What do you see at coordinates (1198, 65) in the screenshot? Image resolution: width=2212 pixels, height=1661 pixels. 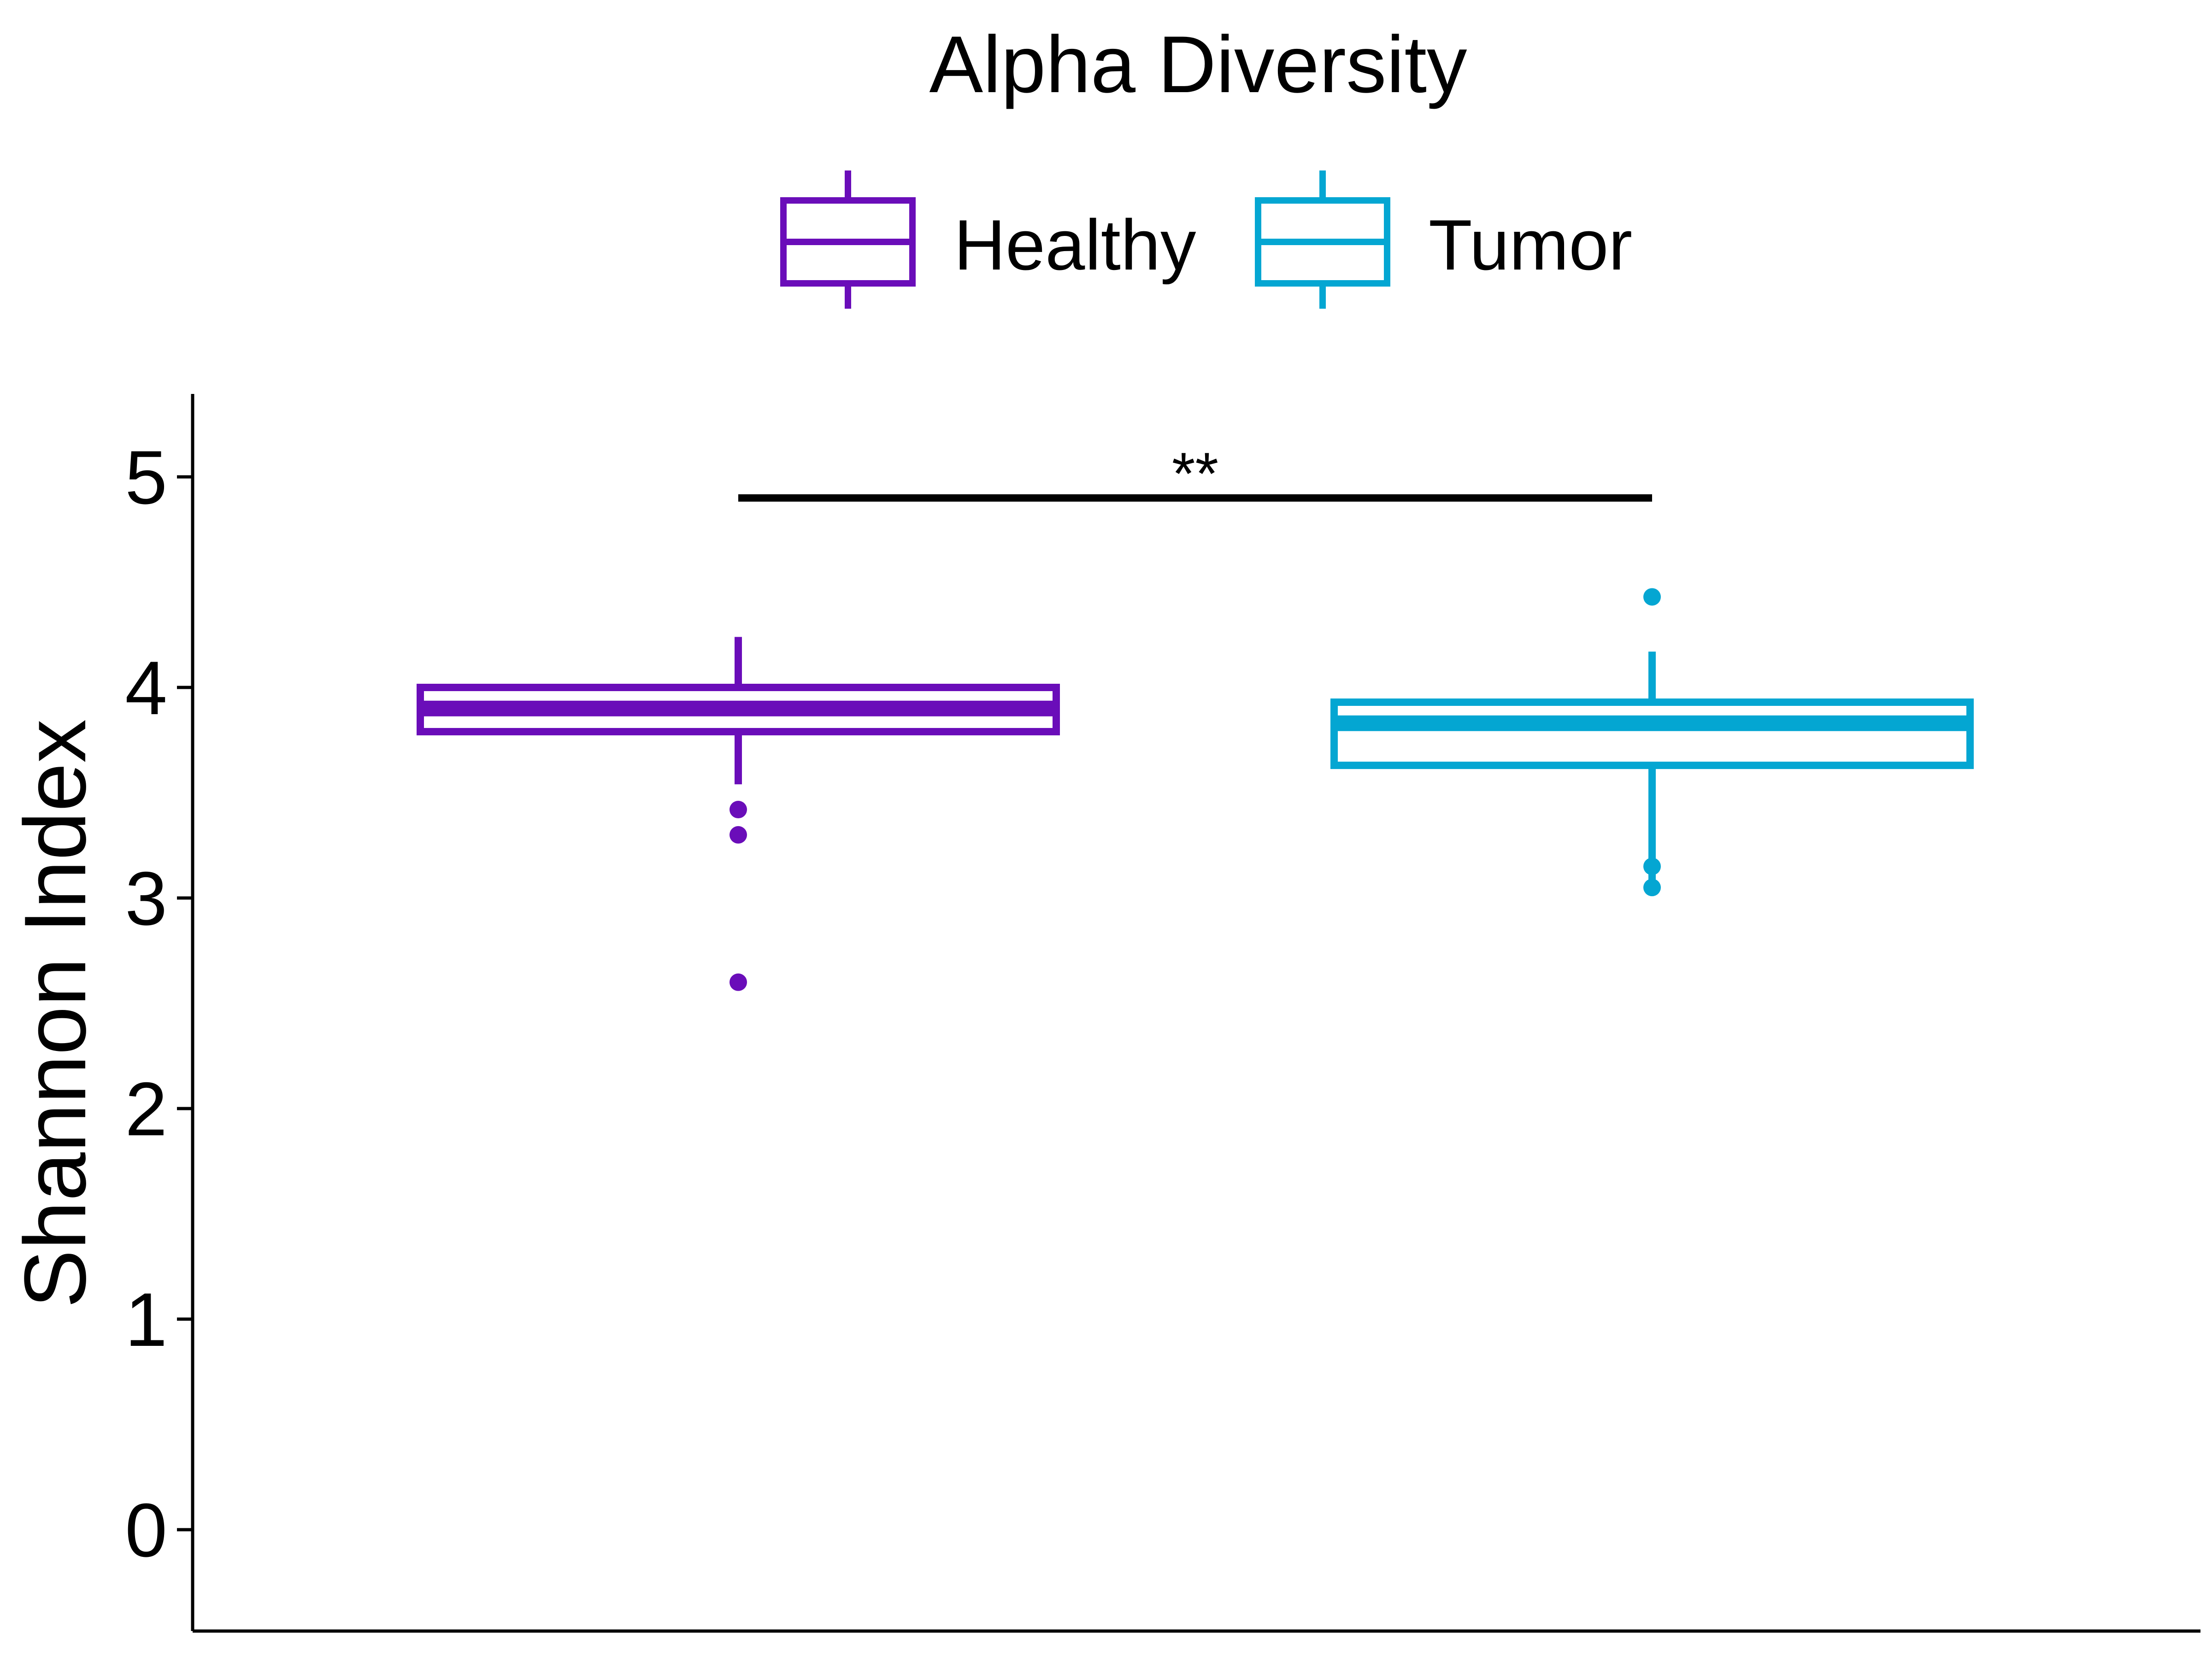 I see `chart-title: Alpha Diversity` at bounding box center [1198, 65].